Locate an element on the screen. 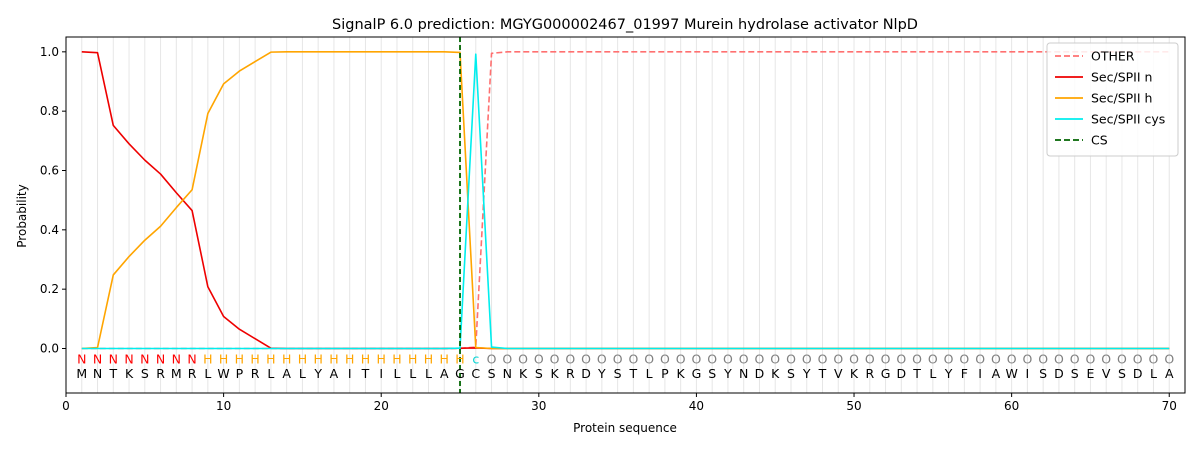 The width and height of the screenshot is (1200, 450). y-tick-label: 0.8 is located at coordinates (49, 111).